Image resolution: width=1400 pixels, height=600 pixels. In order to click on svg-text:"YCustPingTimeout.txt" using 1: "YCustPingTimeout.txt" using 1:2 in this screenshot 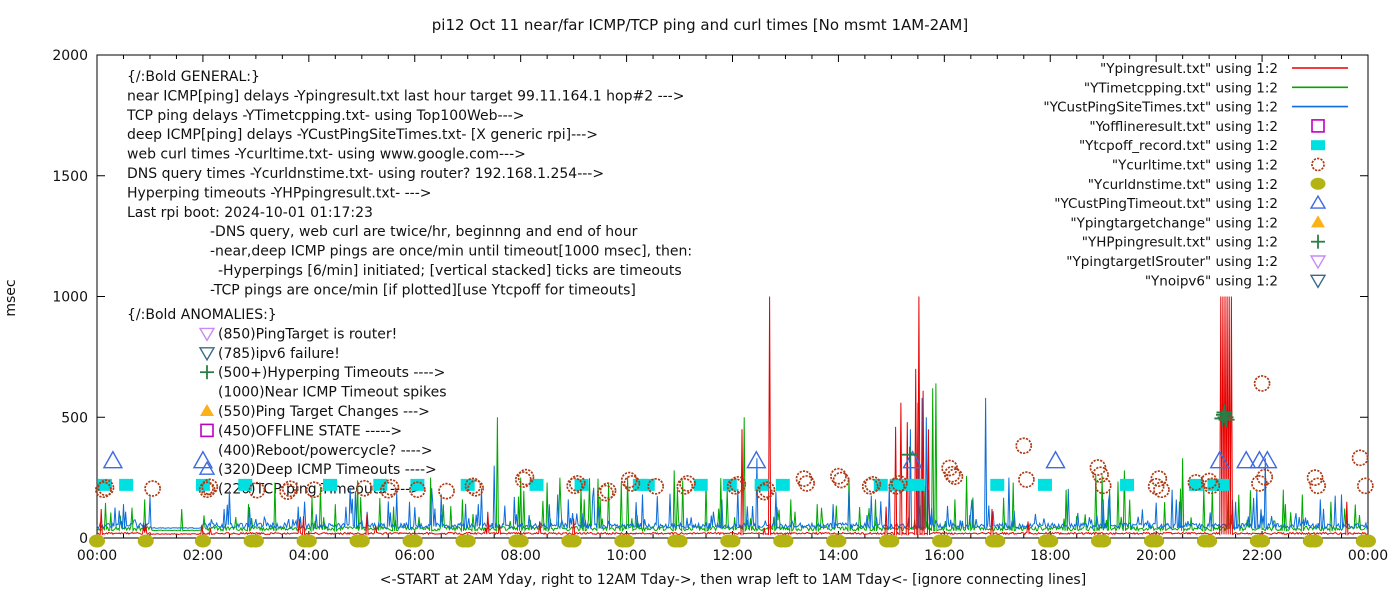, I will do `click(1166, 204)`.